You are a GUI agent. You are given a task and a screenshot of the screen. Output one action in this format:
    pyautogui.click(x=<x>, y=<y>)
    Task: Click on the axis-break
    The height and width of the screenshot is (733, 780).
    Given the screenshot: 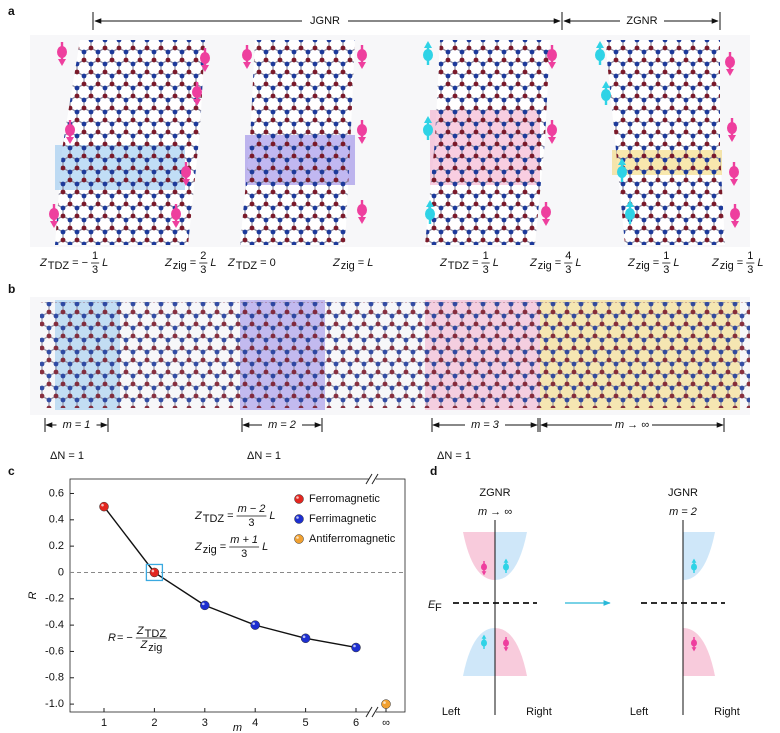 What is the action you would take?
    pyautogui.click(x=369, y=479)
    